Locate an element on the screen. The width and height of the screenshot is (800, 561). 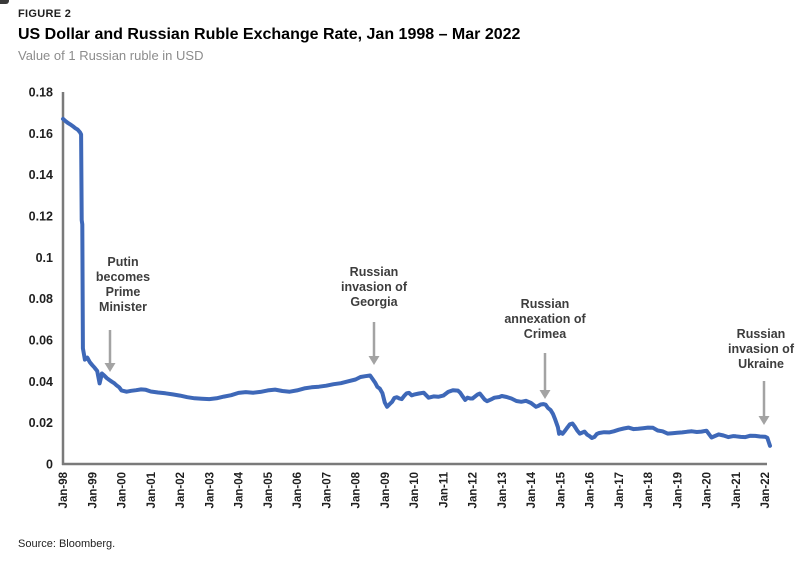
x-tick-label: Jan-07 is located at coordinates (327, 490).